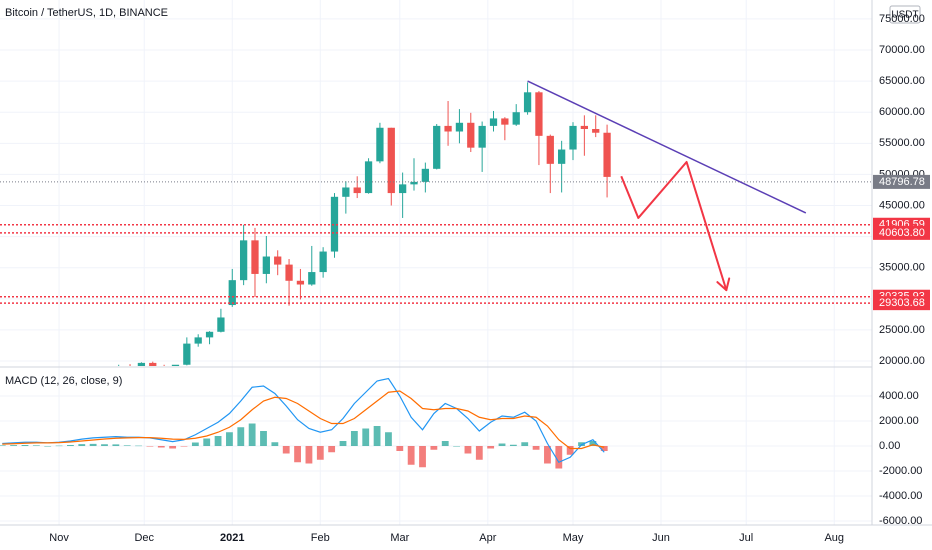 This screenshot has height=550, width=932. I want to click on y-tick-label: 70000.00, so click(902, 50).